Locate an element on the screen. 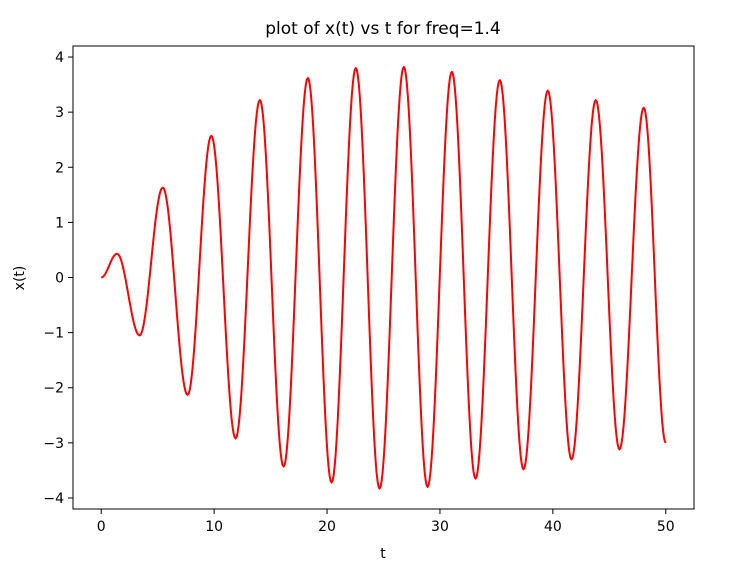 This screenshot has width=735, height=572. x-tick-label: 30 is located at coordinates (440, 527).